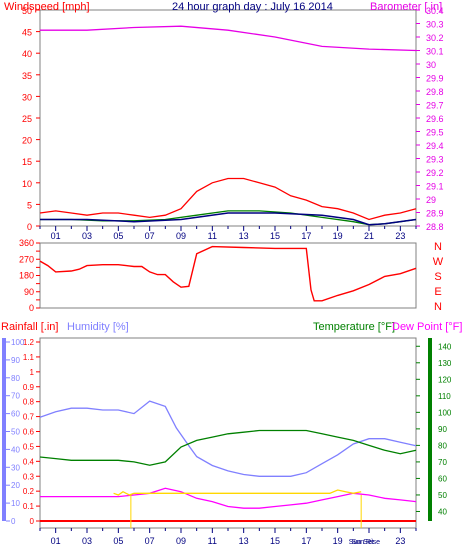  Describe the element at coordinates (442, 429) in the screenshot. I see `temperature-tick-label: 90` at that location.